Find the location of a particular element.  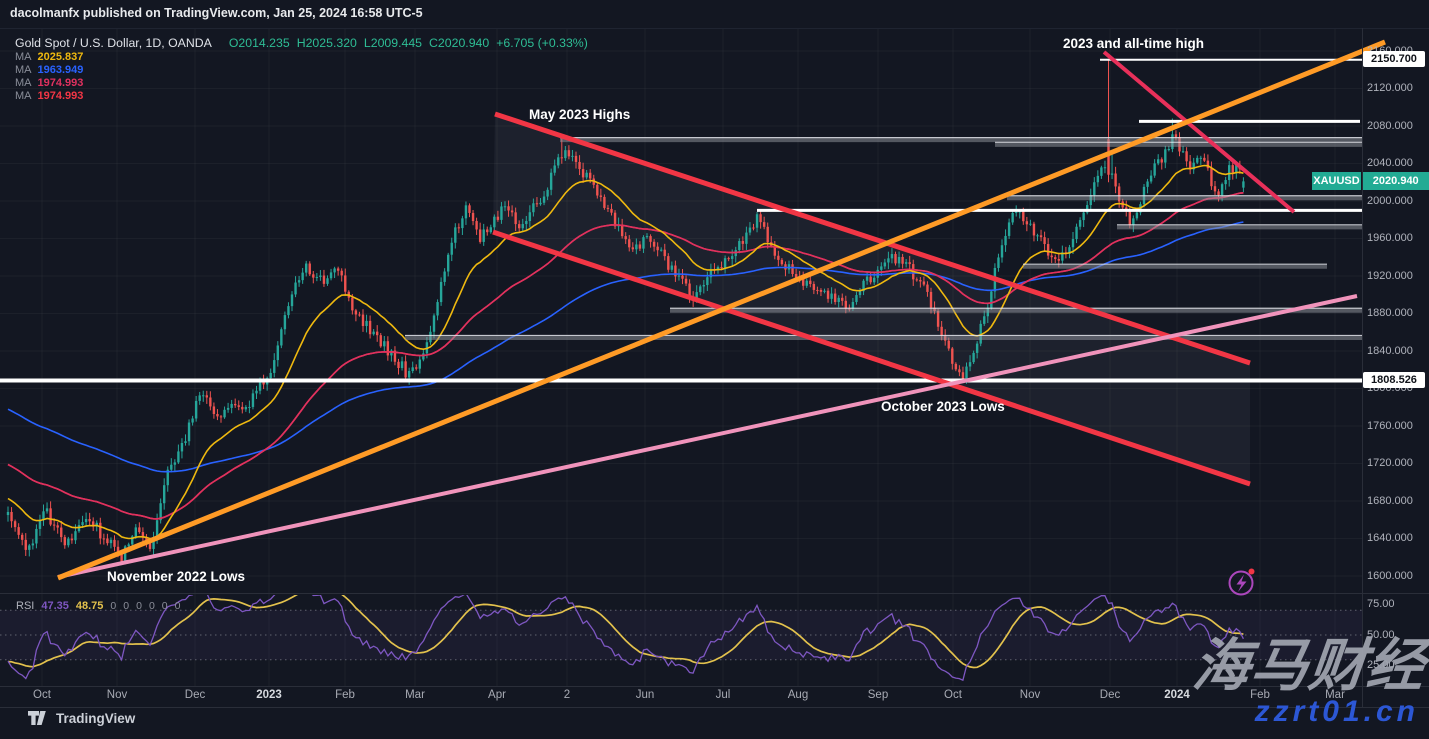

price-tick: 2040.000 is located at coordinates (1390, 163).